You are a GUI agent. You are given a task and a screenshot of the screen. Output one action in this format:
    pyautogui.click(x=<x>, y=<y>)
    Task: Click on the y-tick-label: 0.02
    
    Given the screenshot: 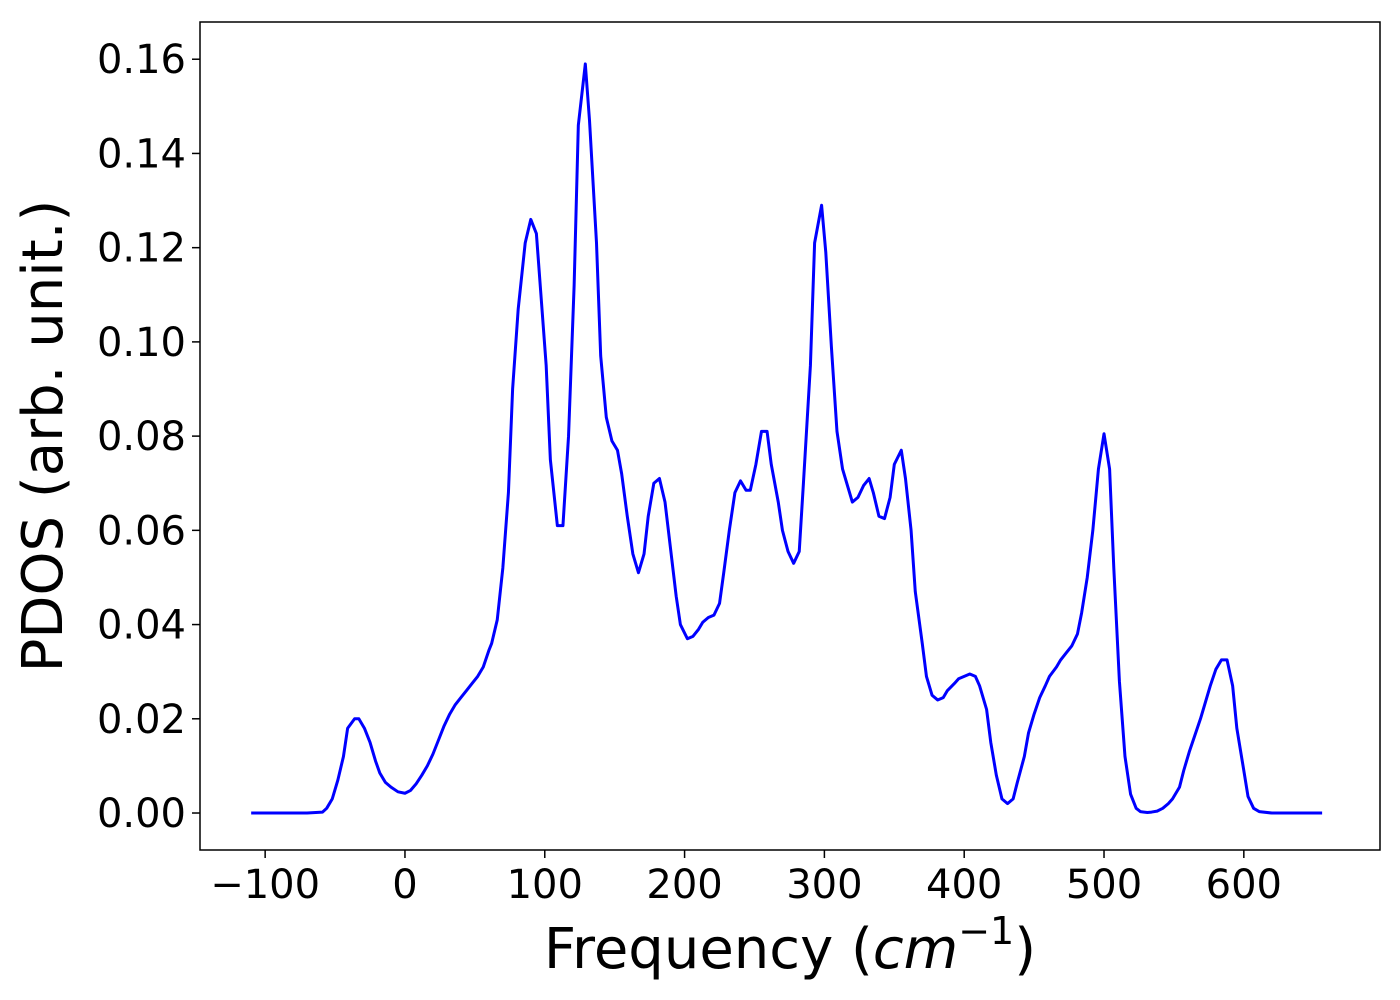 What is the action you would take?
    pyautogui.click(x=141, y=720)
    